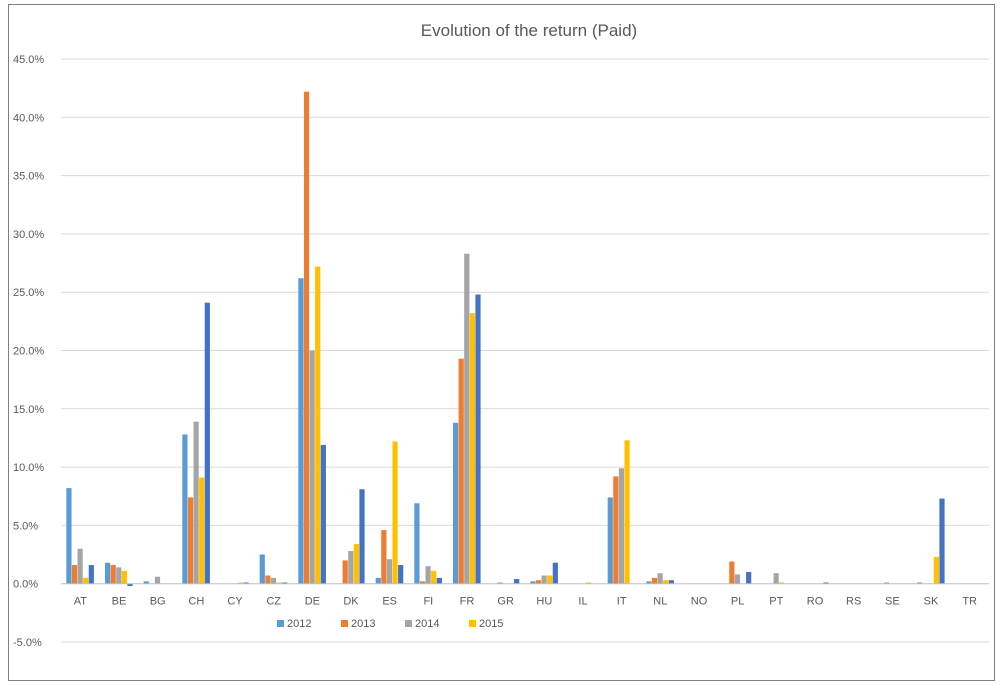 The image size is (1003, 685). I want to click on bar-at-2014, so click(80, 566).